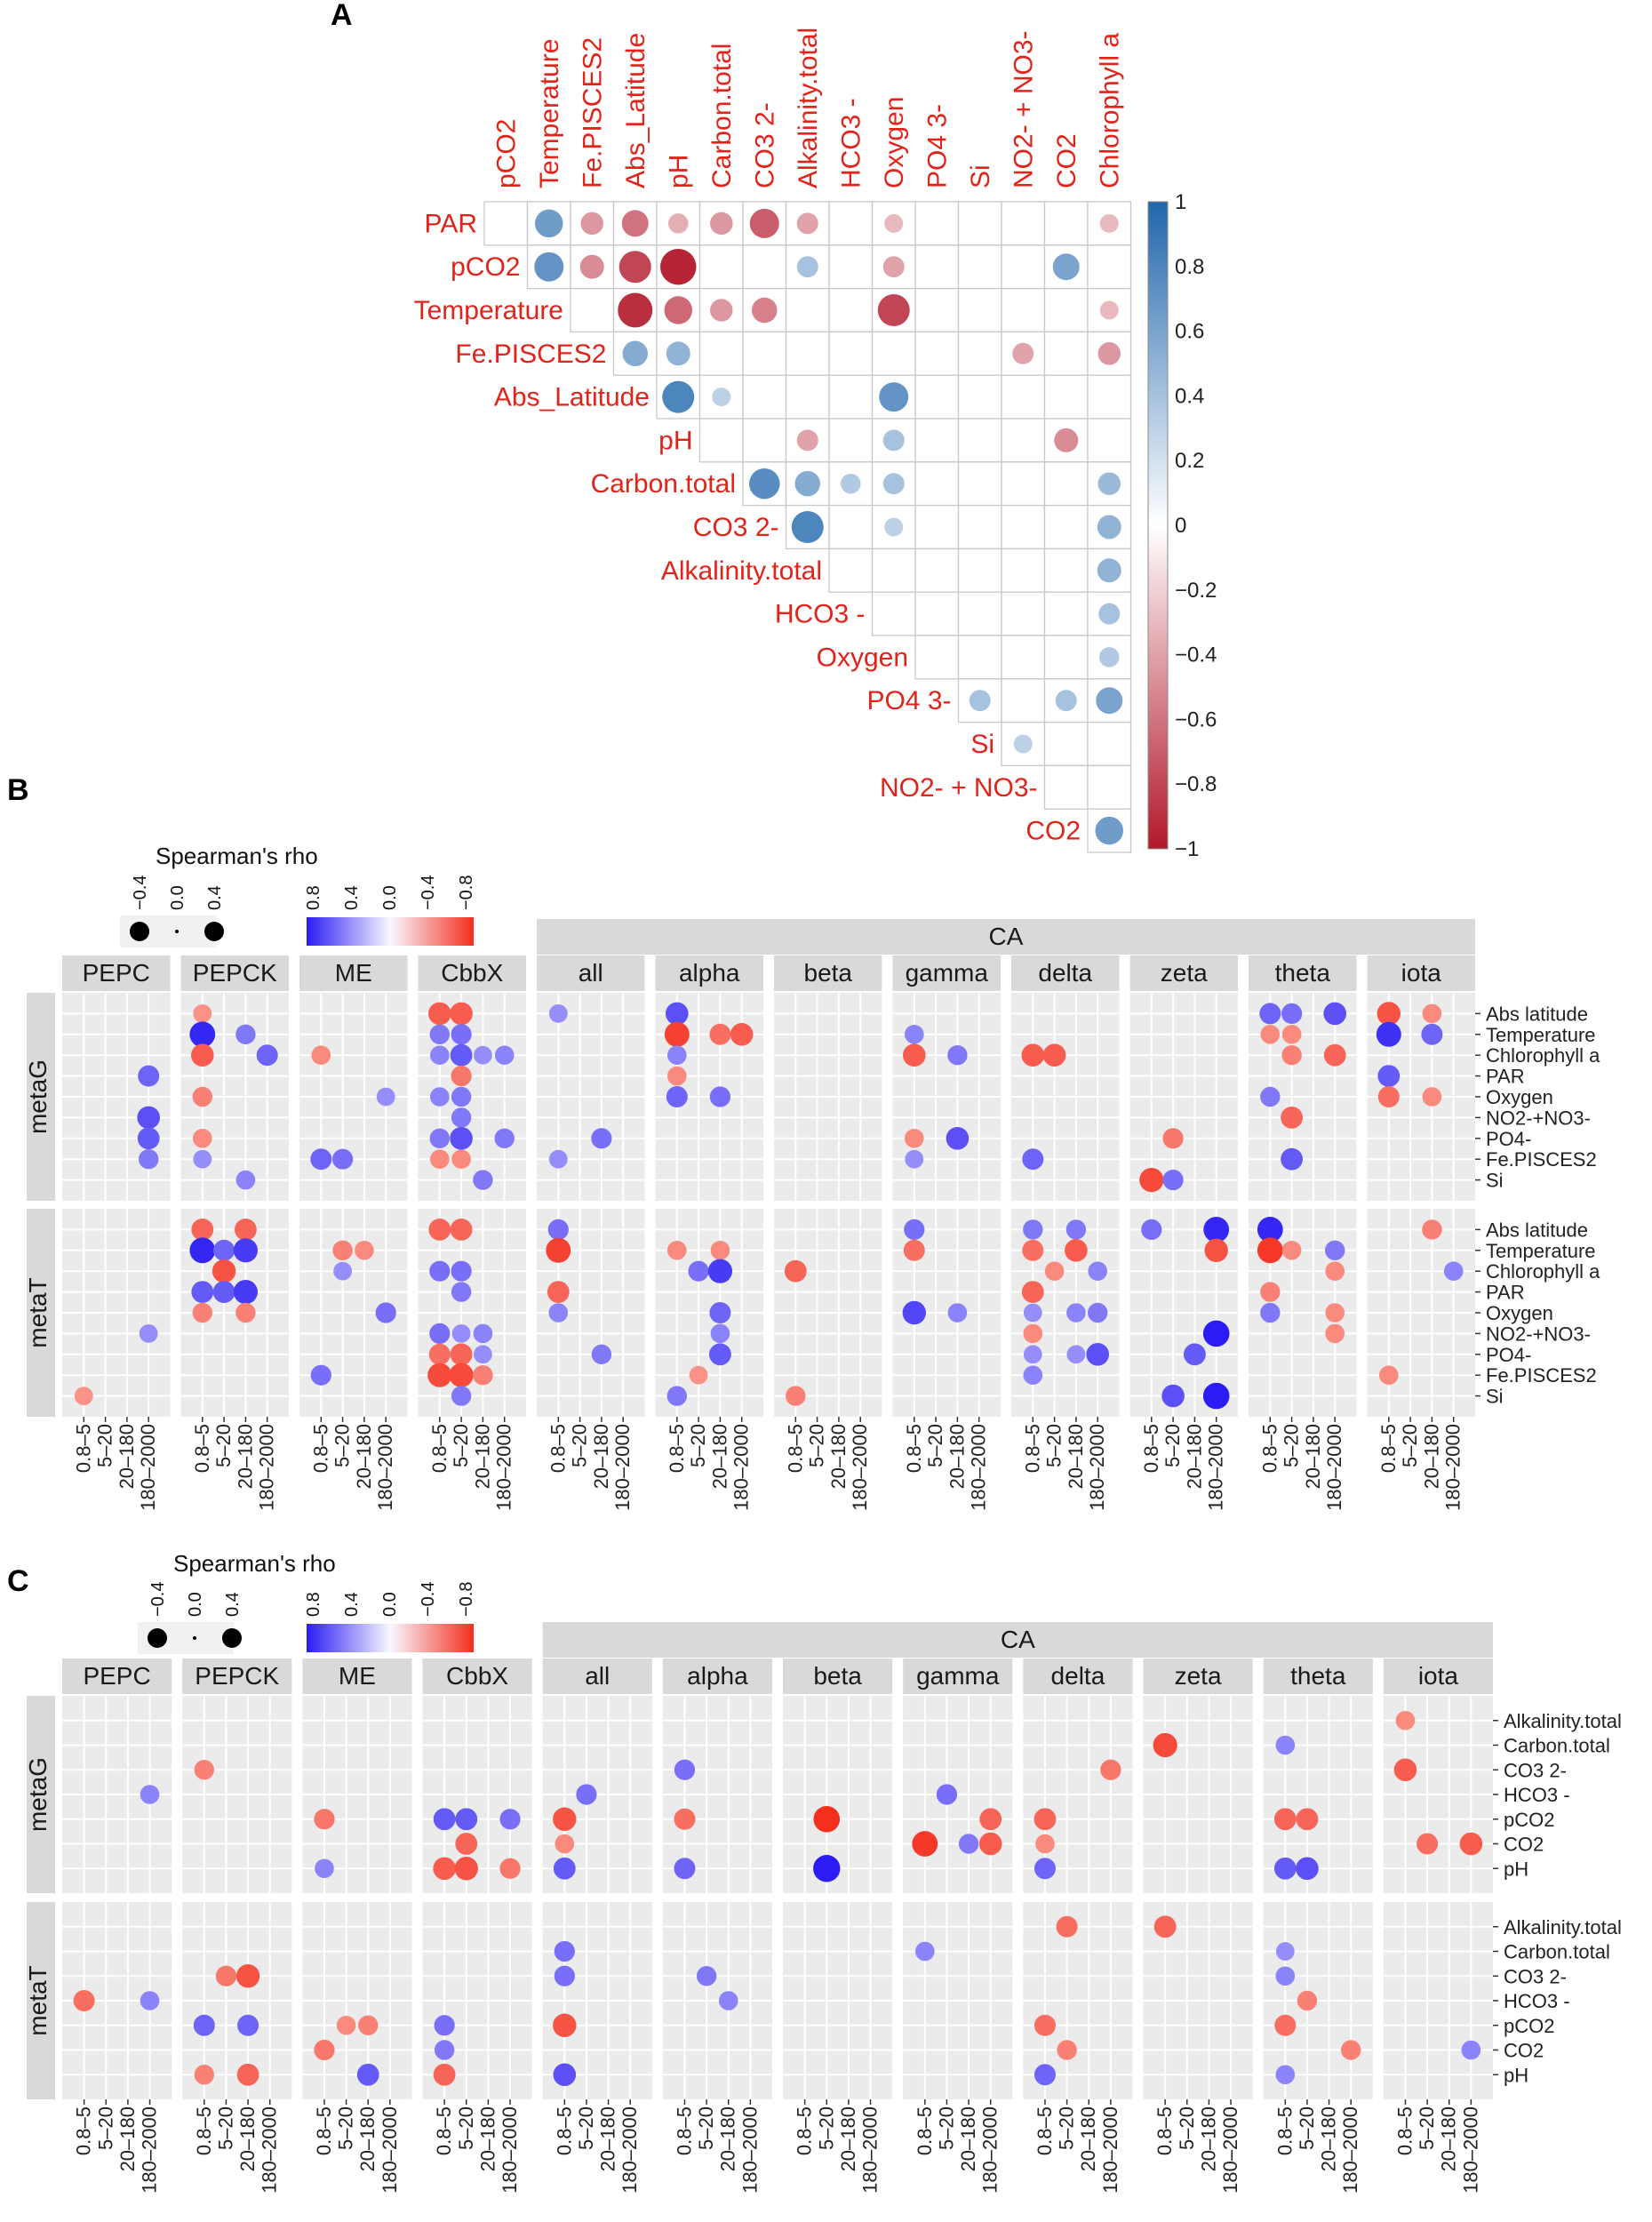 Image resolution: width=1652 pixels, height=2222 pixels. I want to click on matrix-row-label: Oxygen, so click(862, 657).